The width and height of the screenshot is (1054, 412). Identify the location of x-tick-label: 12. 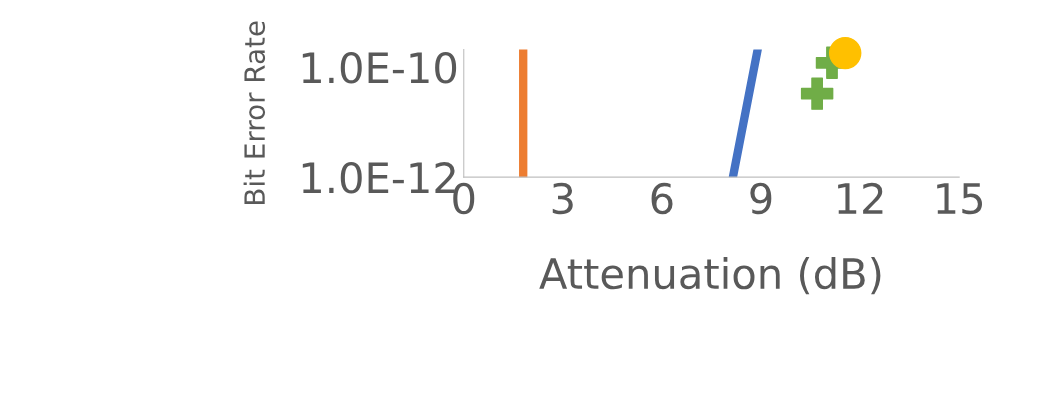
(860, 198).